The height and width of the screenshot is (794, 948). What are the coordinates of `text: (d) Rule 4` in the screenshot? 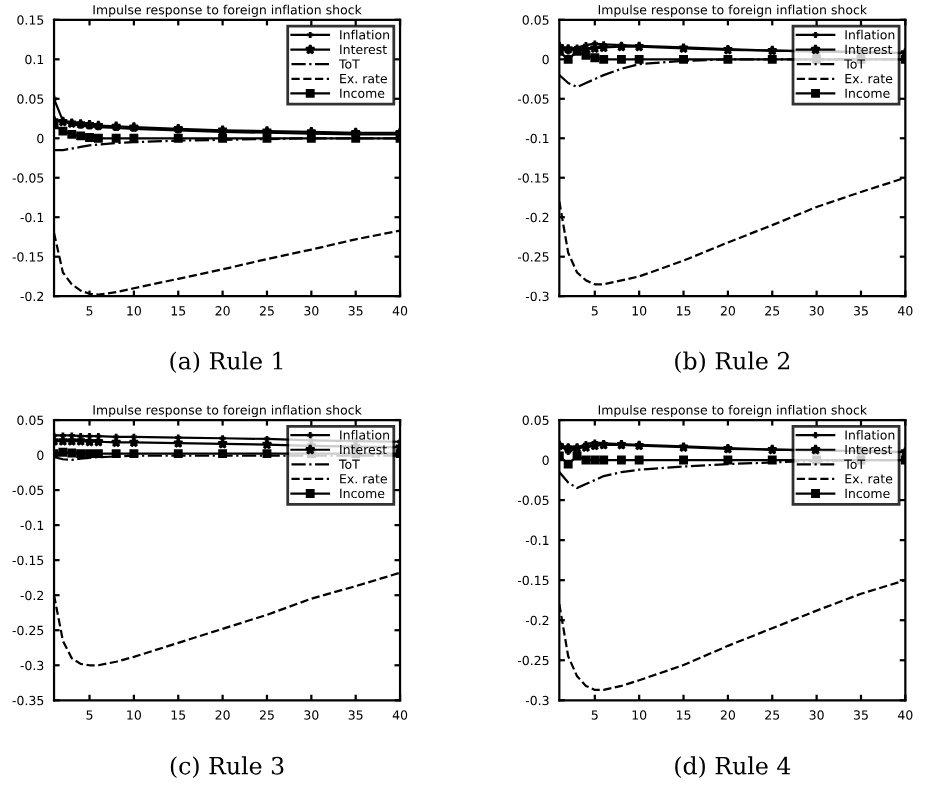 It's located at (733, 767).